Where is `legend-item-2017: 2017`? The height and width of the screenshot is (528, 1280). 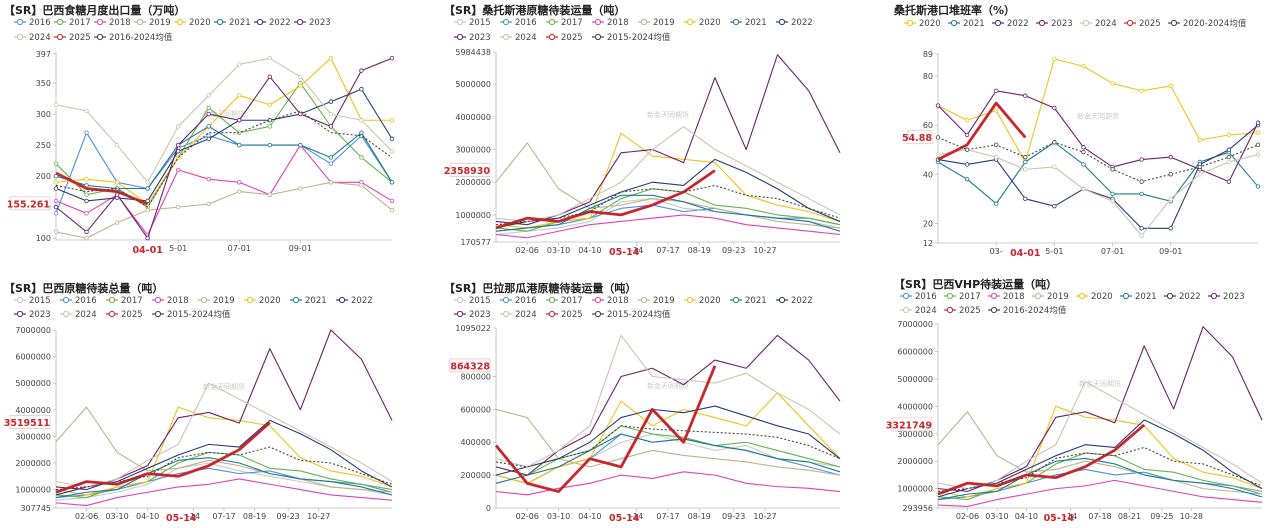
legend-item-2017: 2017 is located at coordinates (72, 23).